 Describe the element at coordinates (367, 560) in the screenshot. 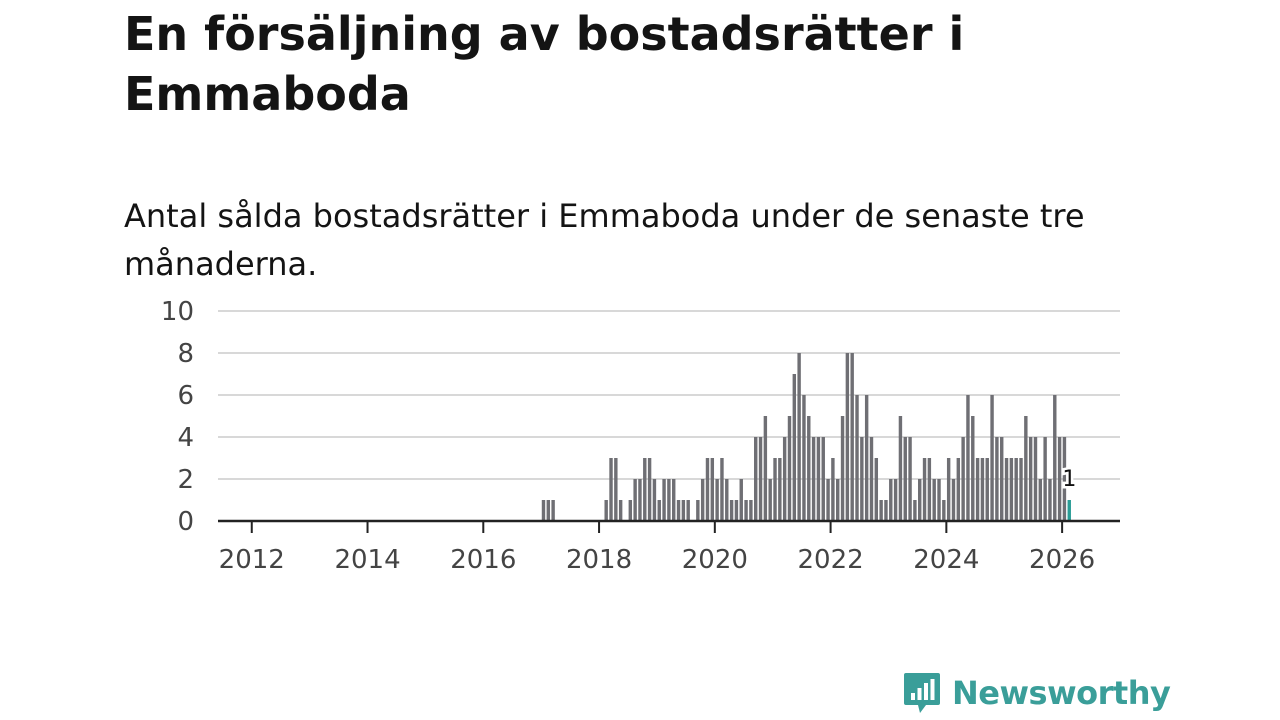

I see `x-tick-label: 2014` at that location.